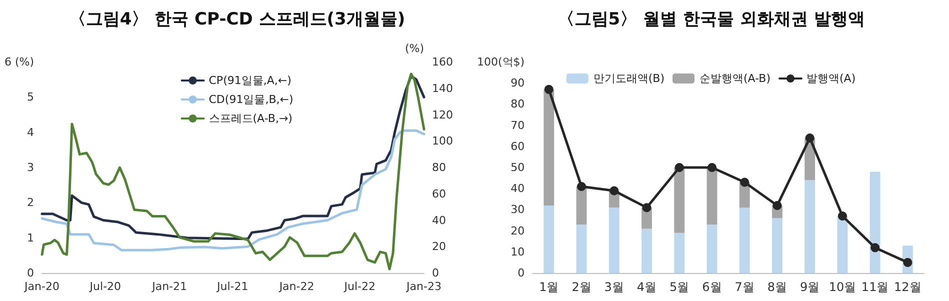  What do you see at coordinates (296, 286) in the screenshot?
I see `x-tick-label: Jan-22` at bounding box center [296, 286].